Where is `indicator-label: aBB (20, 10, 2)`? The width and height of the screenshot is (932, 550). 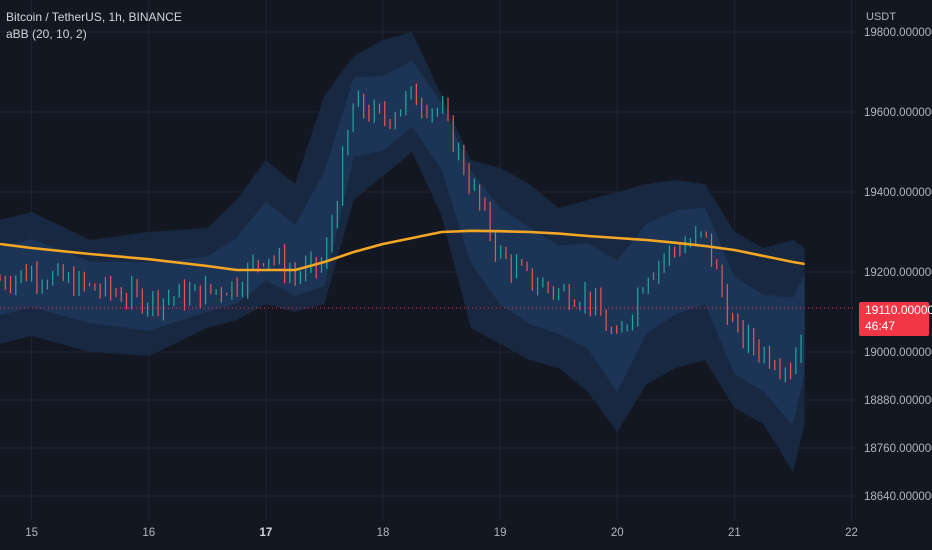 indicator-label: aBB (20, 10, 2) is located at coordinates (46, 34).